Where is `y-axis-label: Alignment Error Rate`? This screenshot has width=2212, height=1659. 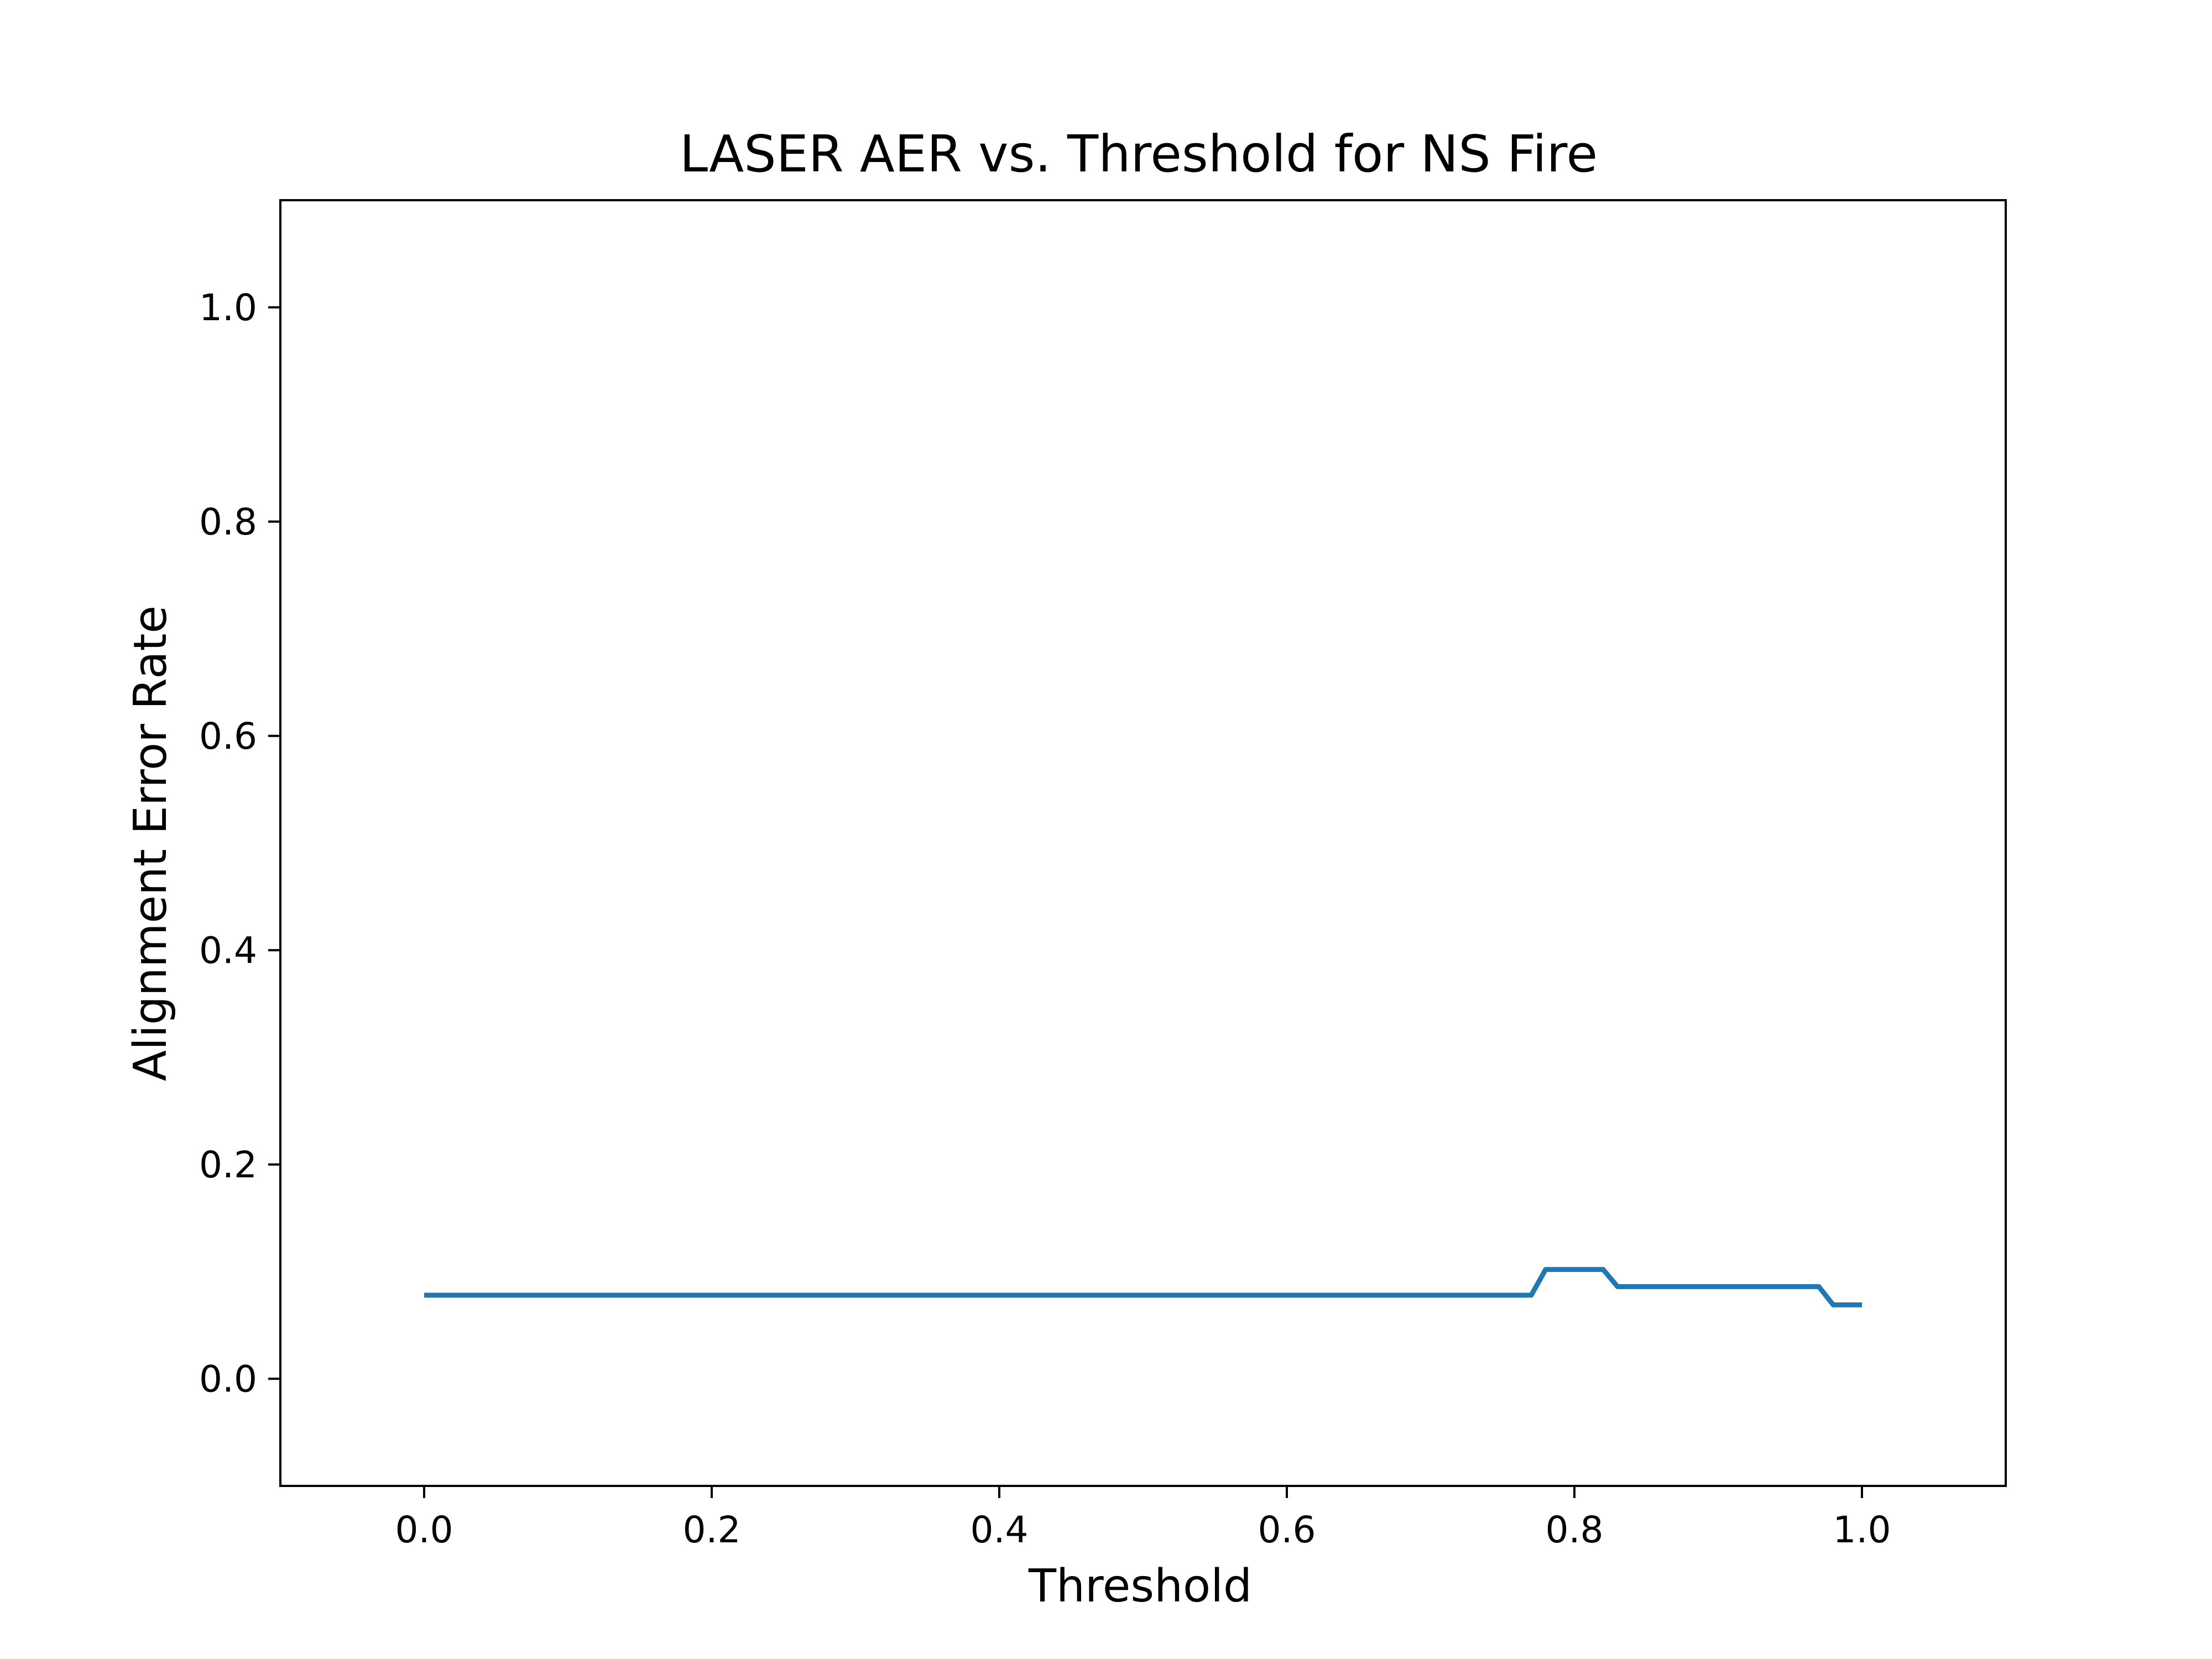
y-axis-label: Alignment Error Rate is located at coordinates (151, 844).